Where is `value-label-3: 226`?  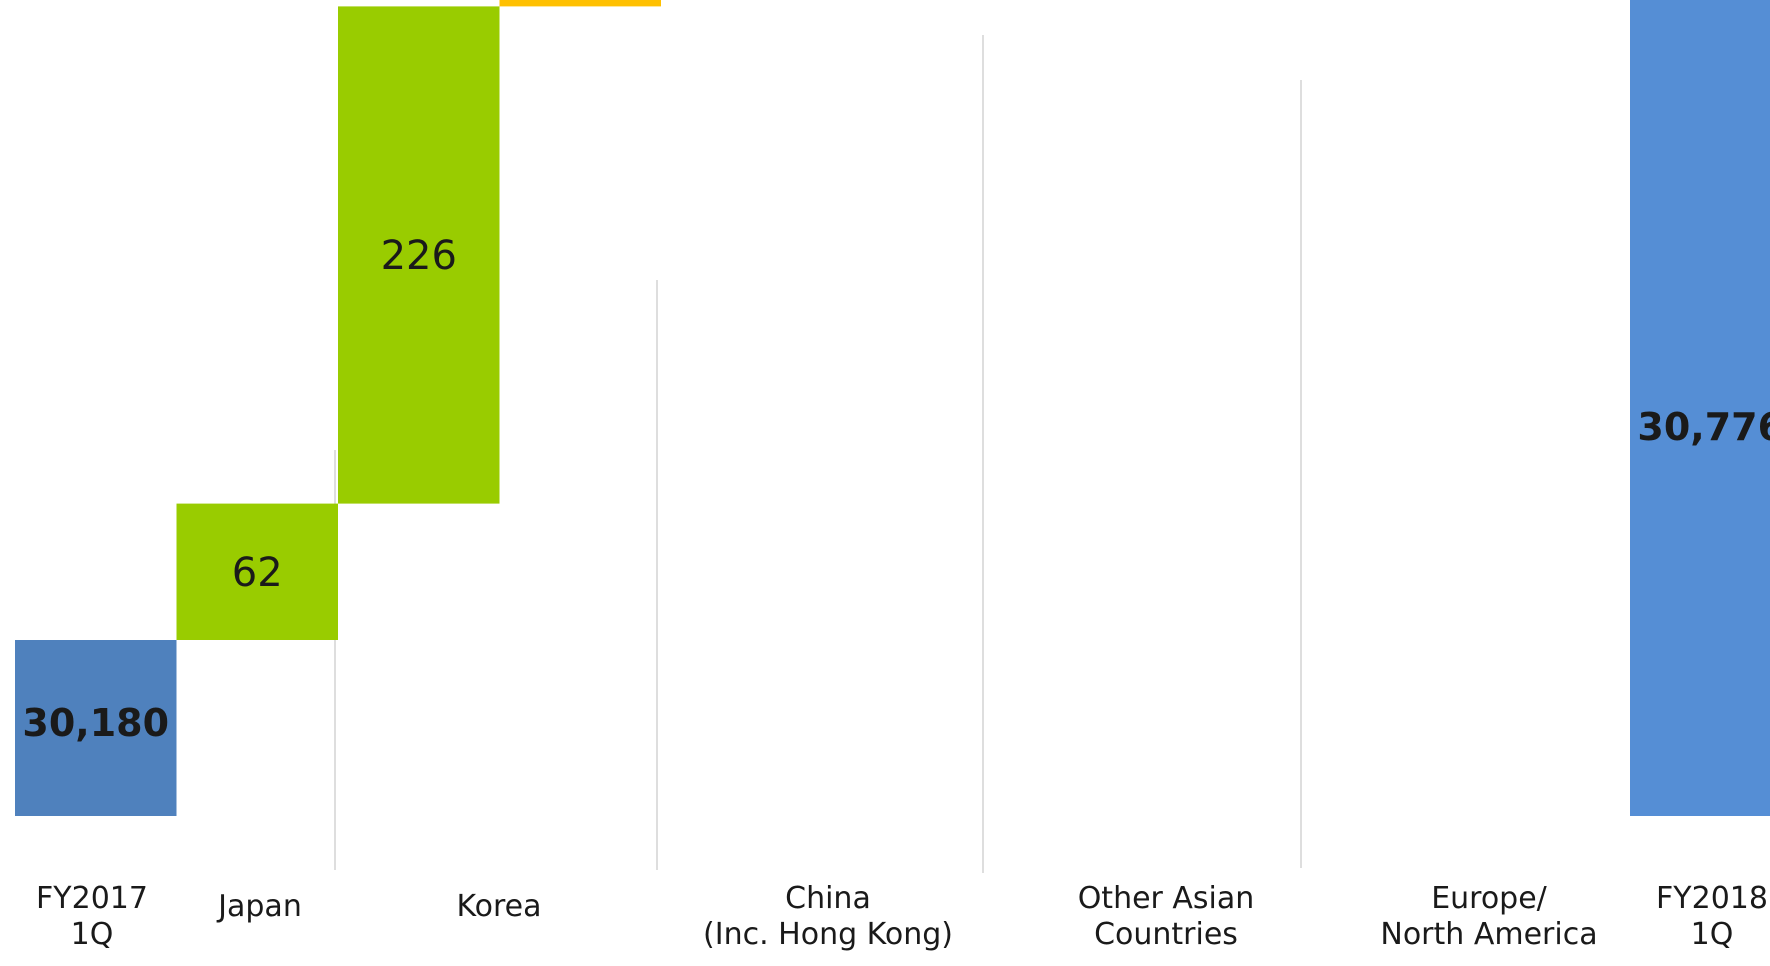
value-label-3: 226 is located at coordinates (419, 256).